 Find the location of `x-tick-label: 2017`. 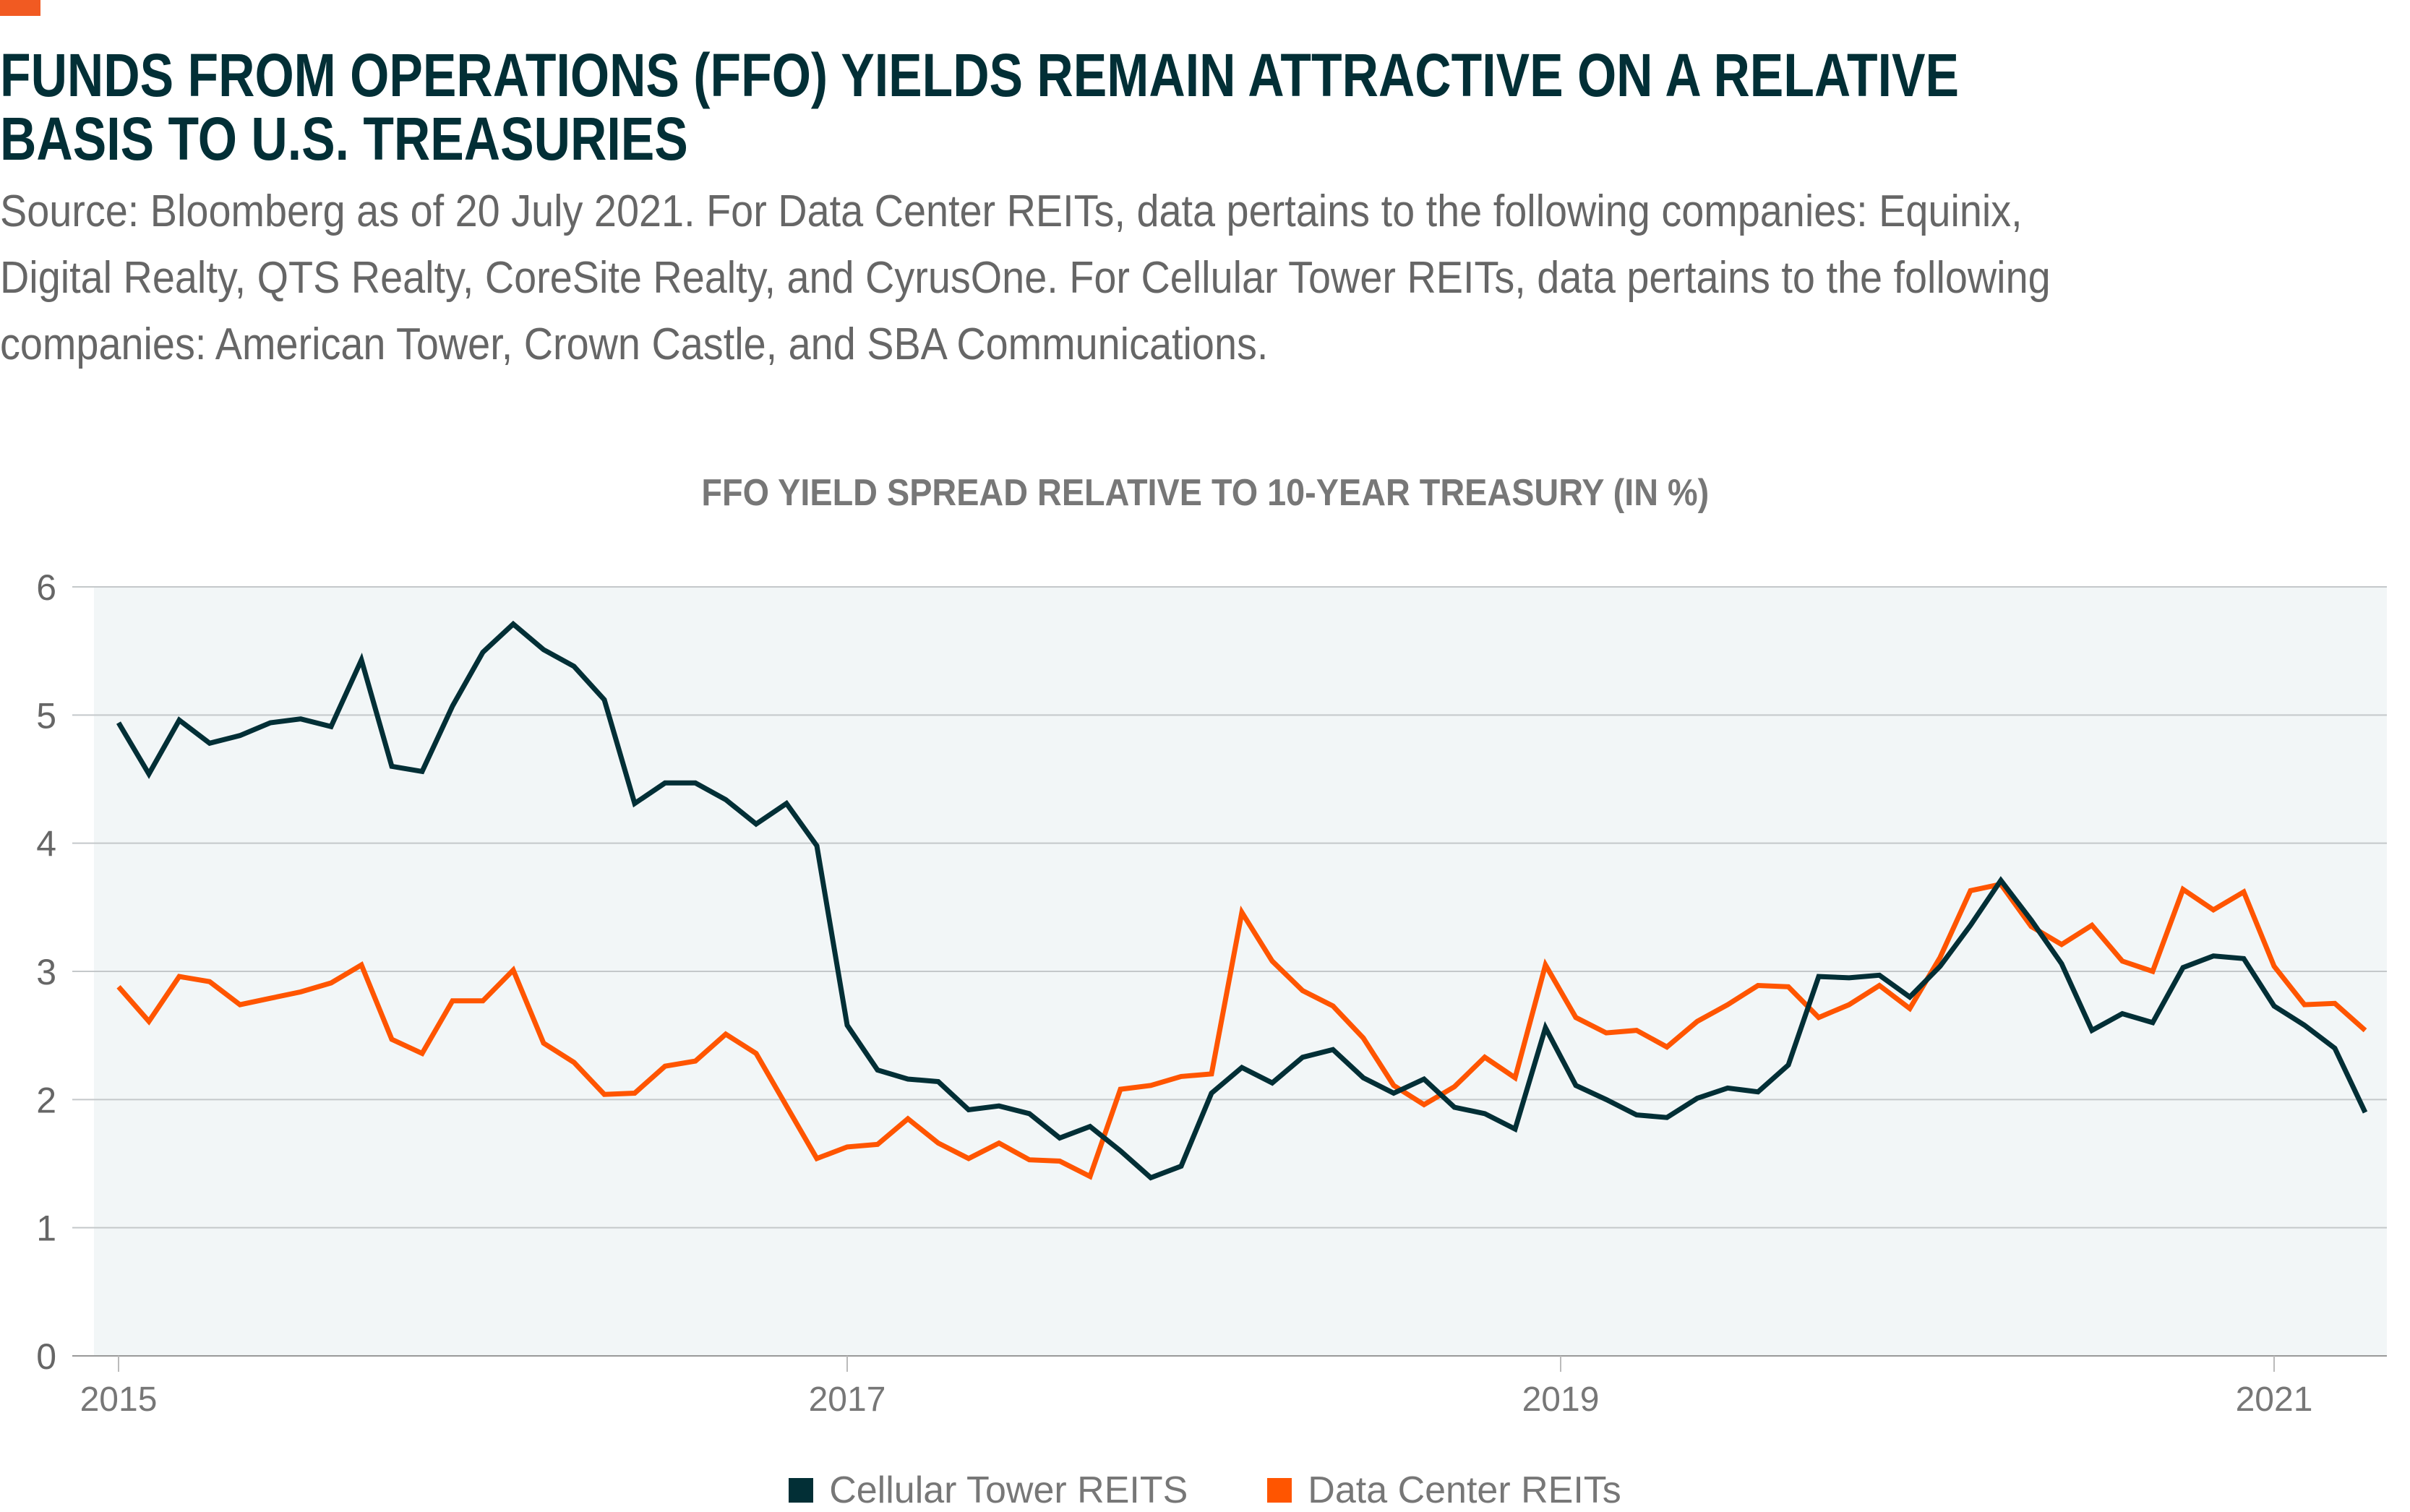

x-tick-label: 2017 is located at coordinates (847, 1399).